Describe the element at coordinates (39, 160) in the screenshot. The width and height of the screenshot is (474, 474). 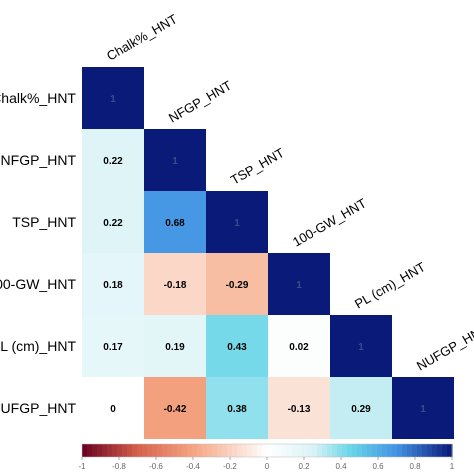
I see `row-label-1: NFGP_HNT` at that location.